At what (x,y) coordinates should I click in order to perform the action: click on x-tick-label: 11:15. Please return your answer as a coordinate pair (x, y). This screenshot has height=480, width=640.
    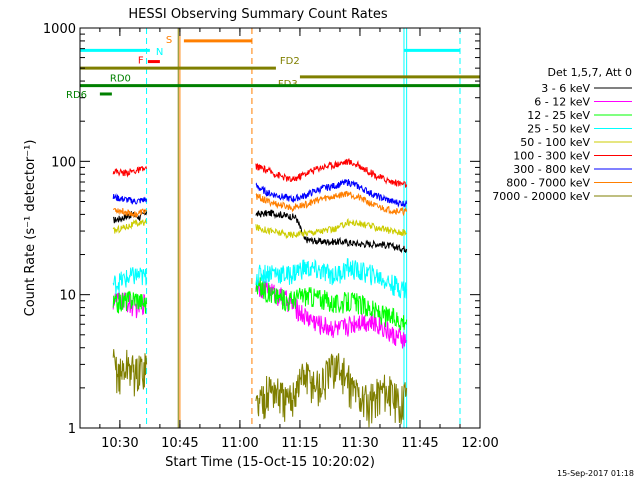
    Looking at the image, I should click on (299, 443).